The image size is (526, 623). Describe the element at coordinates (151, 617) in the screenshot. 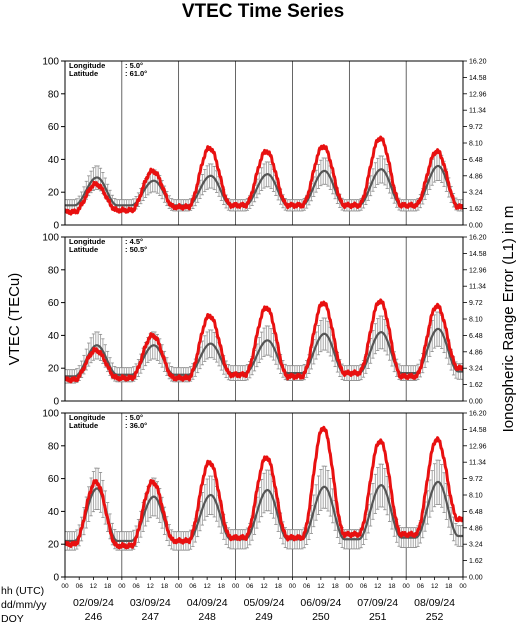

I see `doy-label: 247` at that location.